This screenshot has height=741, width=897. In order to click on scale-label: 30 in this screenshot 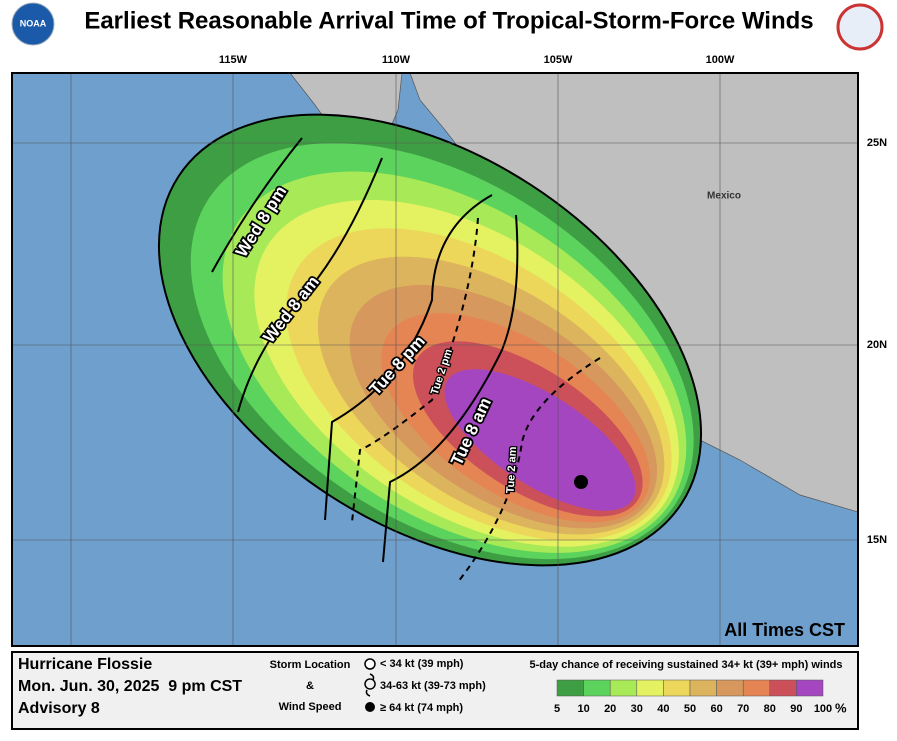, I will do `click(637, 709)`.